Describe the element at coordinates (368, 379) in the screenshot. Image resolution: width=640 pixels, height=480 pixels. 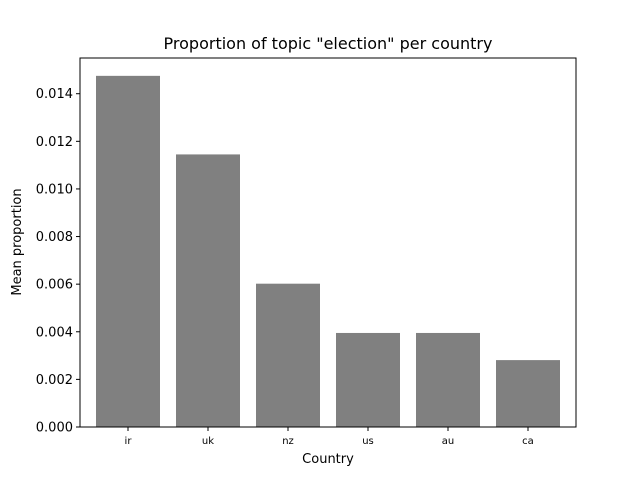
I see `bar-us` at that location.